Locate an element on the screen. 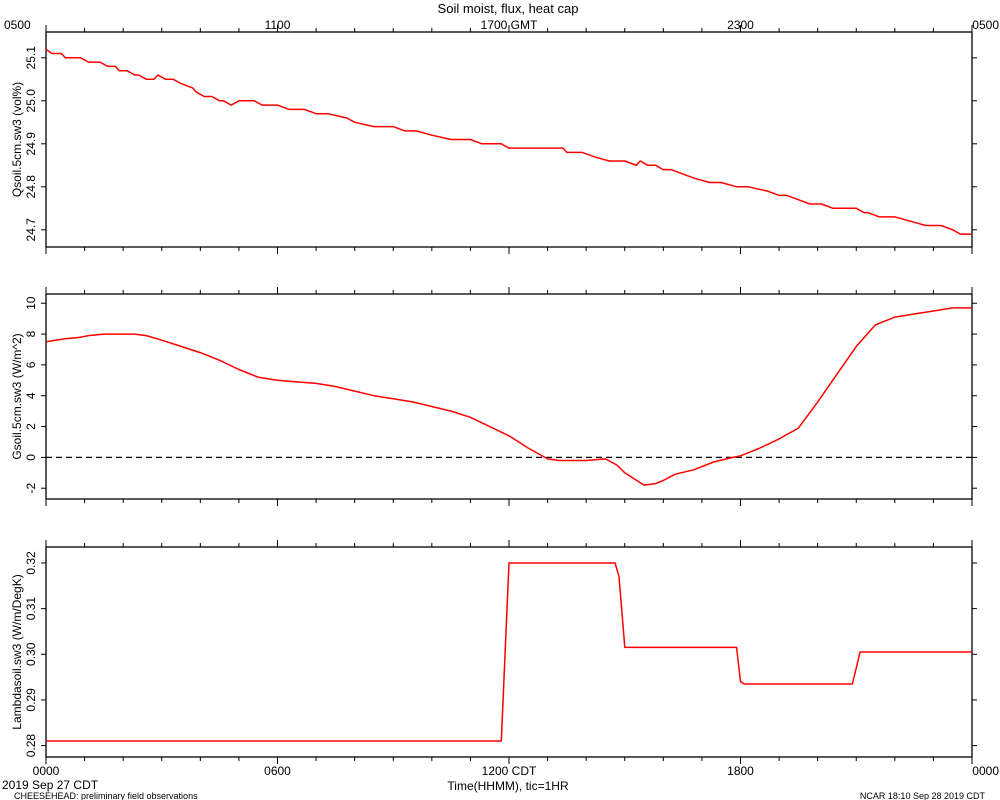 The height and width of the screenshot is (800, 1000). bottom-tick-label: 1800 is located at coordinates (740, 771).